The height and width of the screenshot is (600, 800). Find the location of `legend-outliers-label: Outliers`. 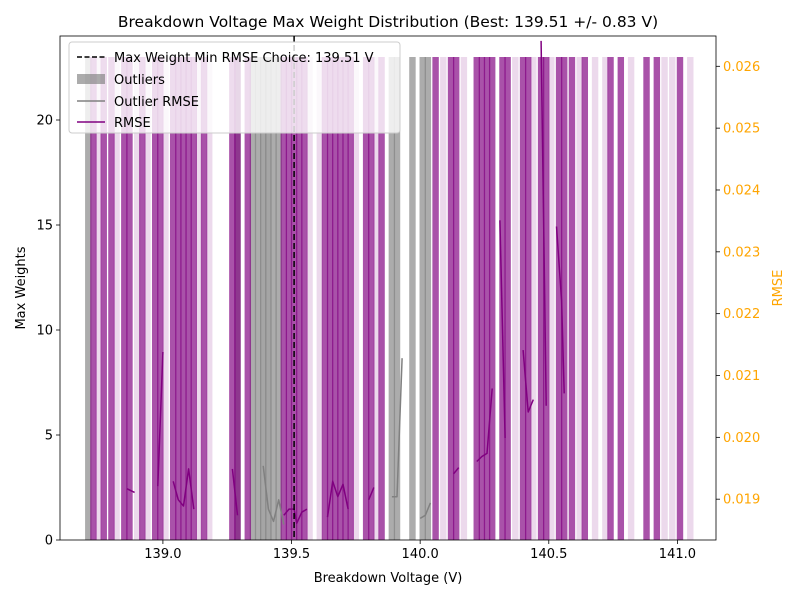

legend-outliers-label: Outliers is located at coordinates (139, 80).